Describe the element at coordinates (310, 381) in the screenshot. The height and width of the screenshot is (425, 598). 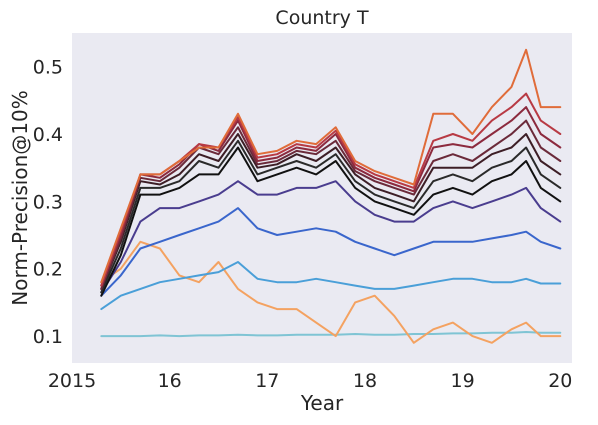
I see `x-tick-labels: 2015 16 17 18 19 20` at that location.